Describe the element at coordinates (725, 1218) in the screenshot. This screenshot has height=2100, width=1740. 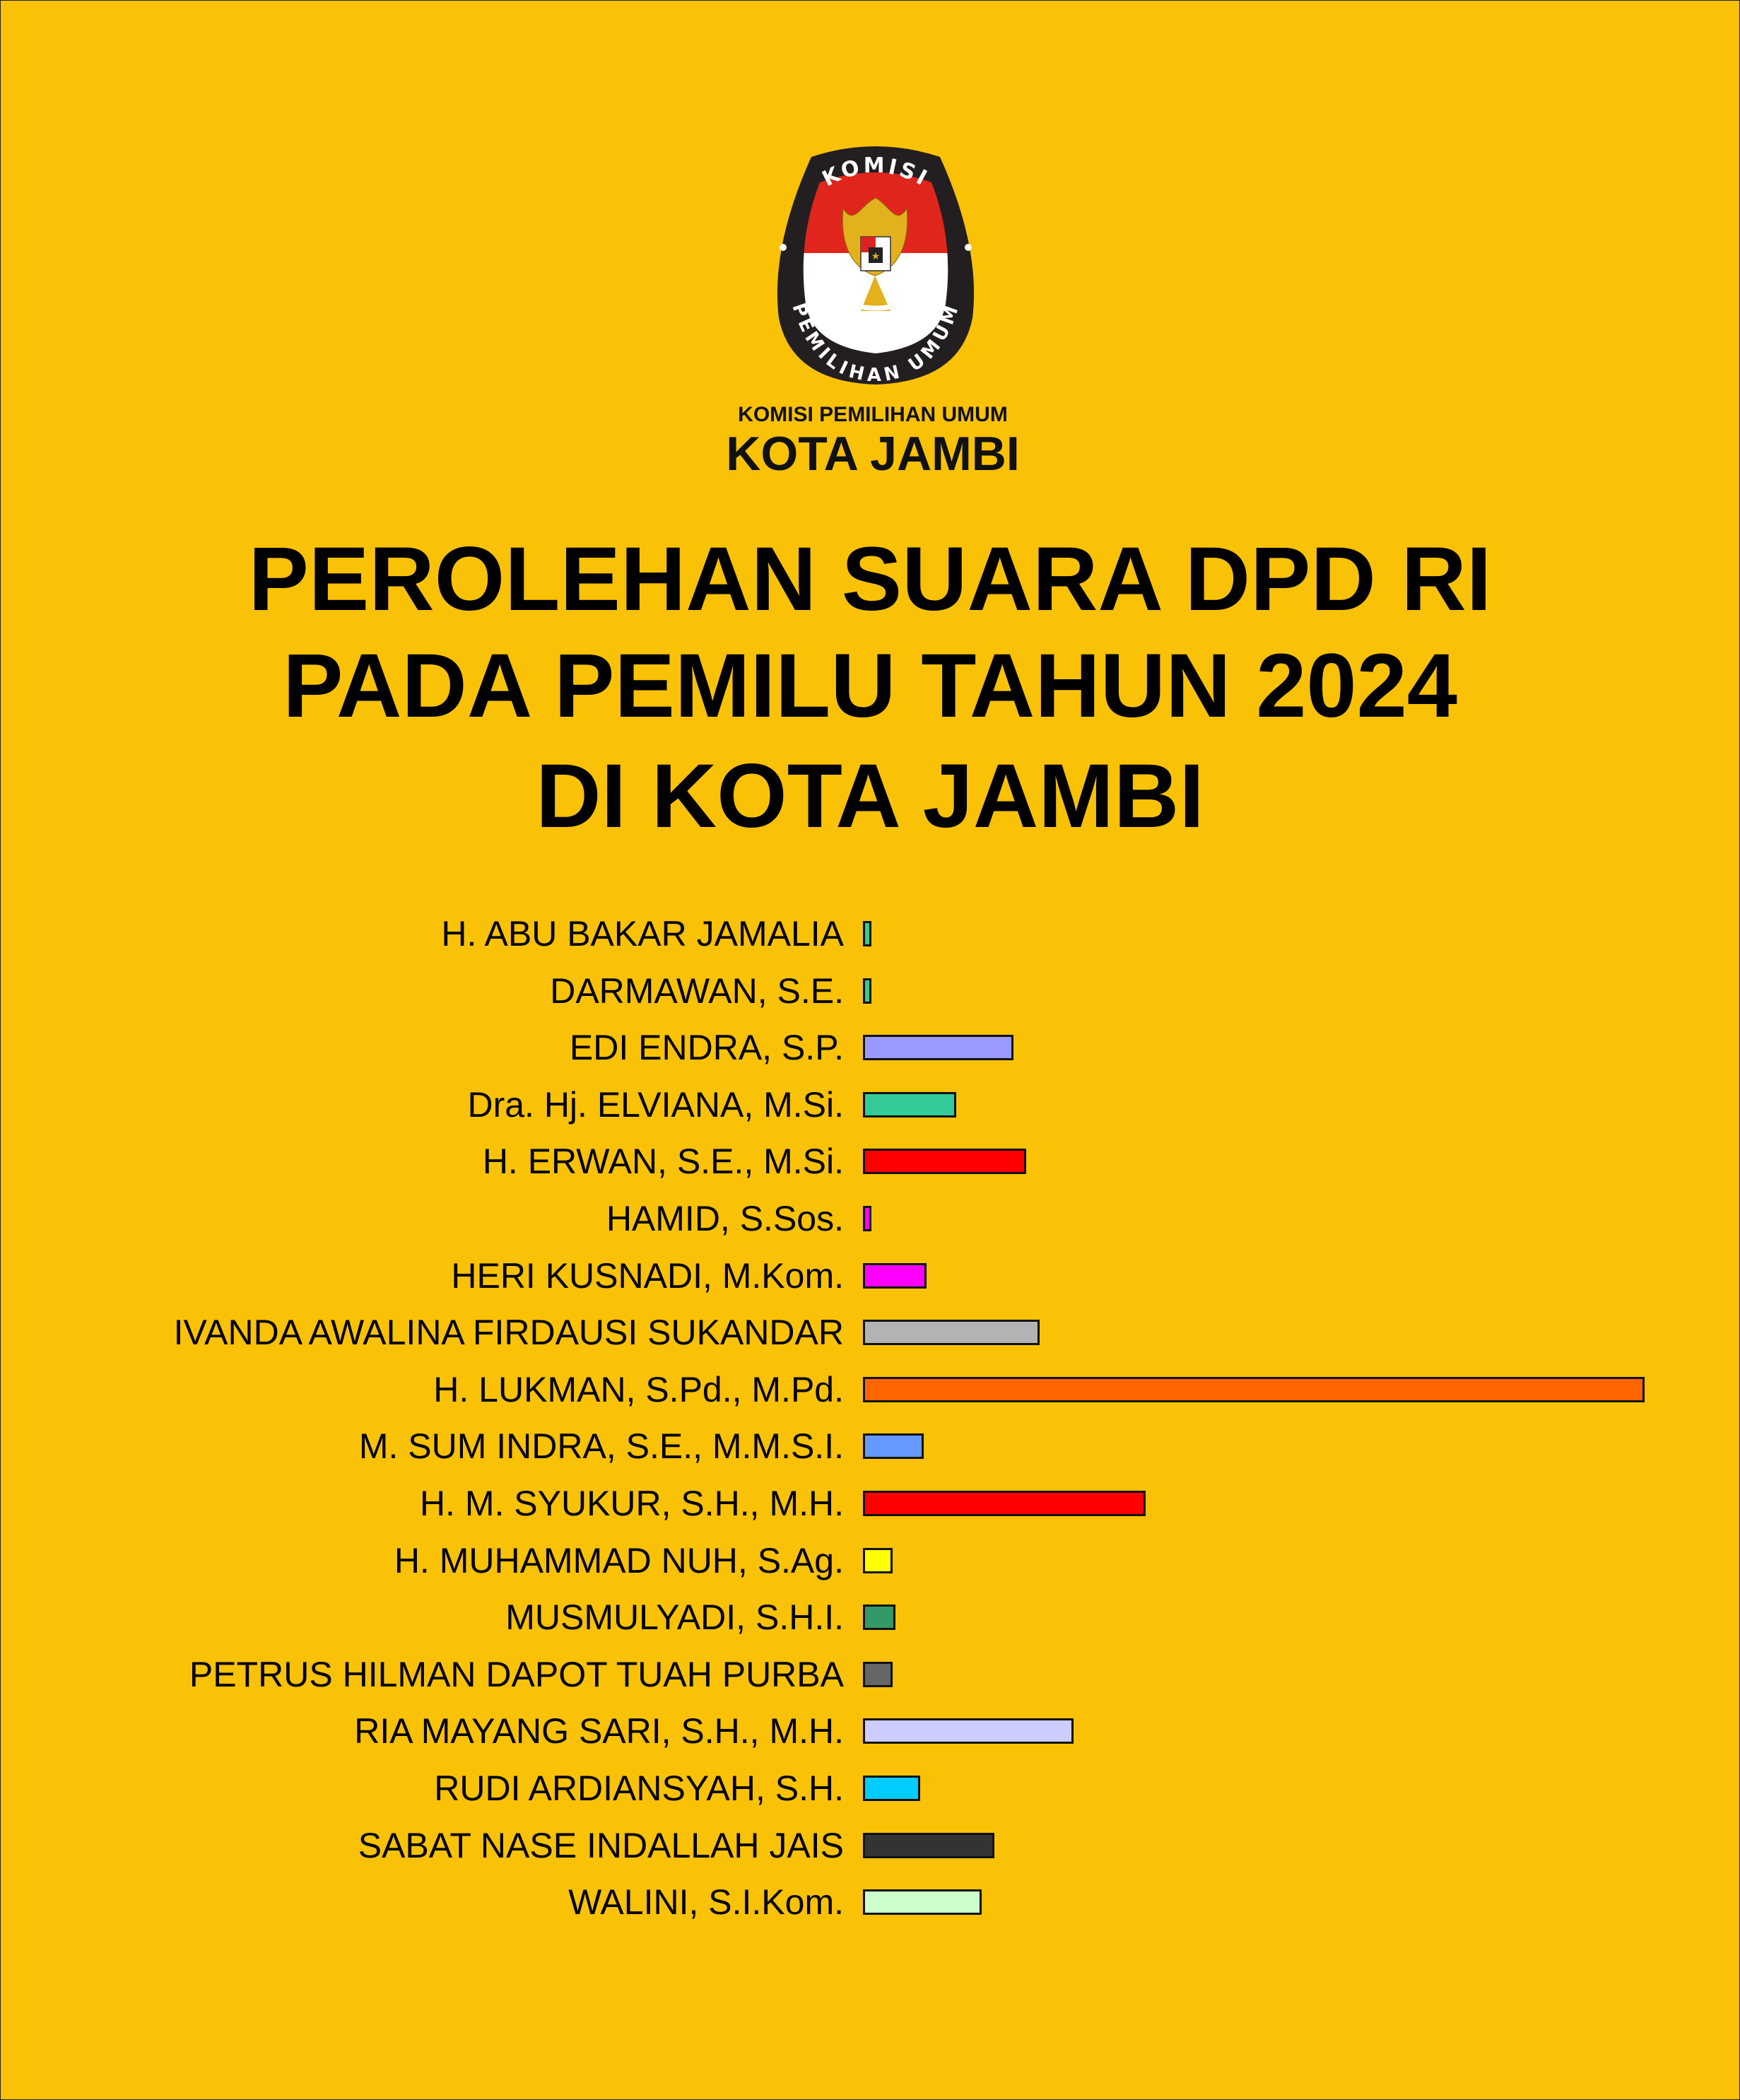
I see `category-label: HAMID, S.Sos.` at that location.